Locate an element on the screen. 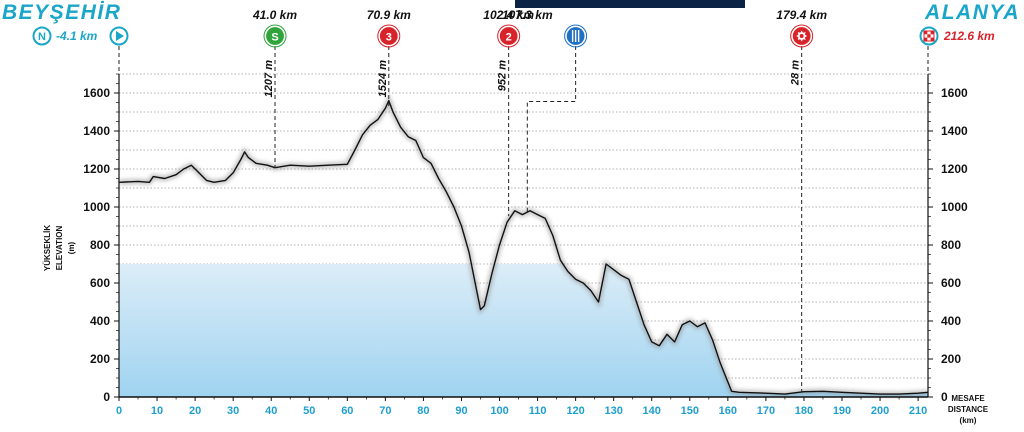  bonus-burst-center is located at coordinates (801, 36).